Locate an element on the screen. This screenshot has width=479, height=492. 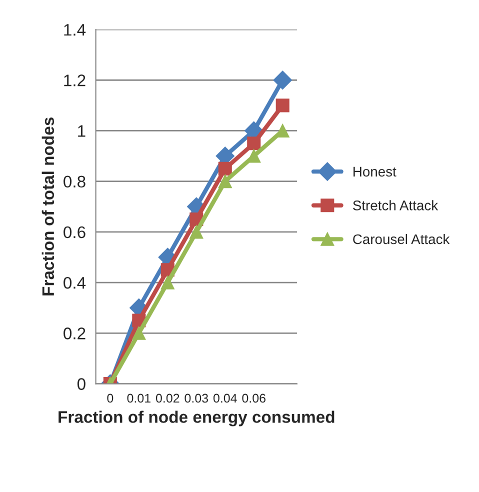
x-tick-label: 0.02 is located at coordinates (168, 398).